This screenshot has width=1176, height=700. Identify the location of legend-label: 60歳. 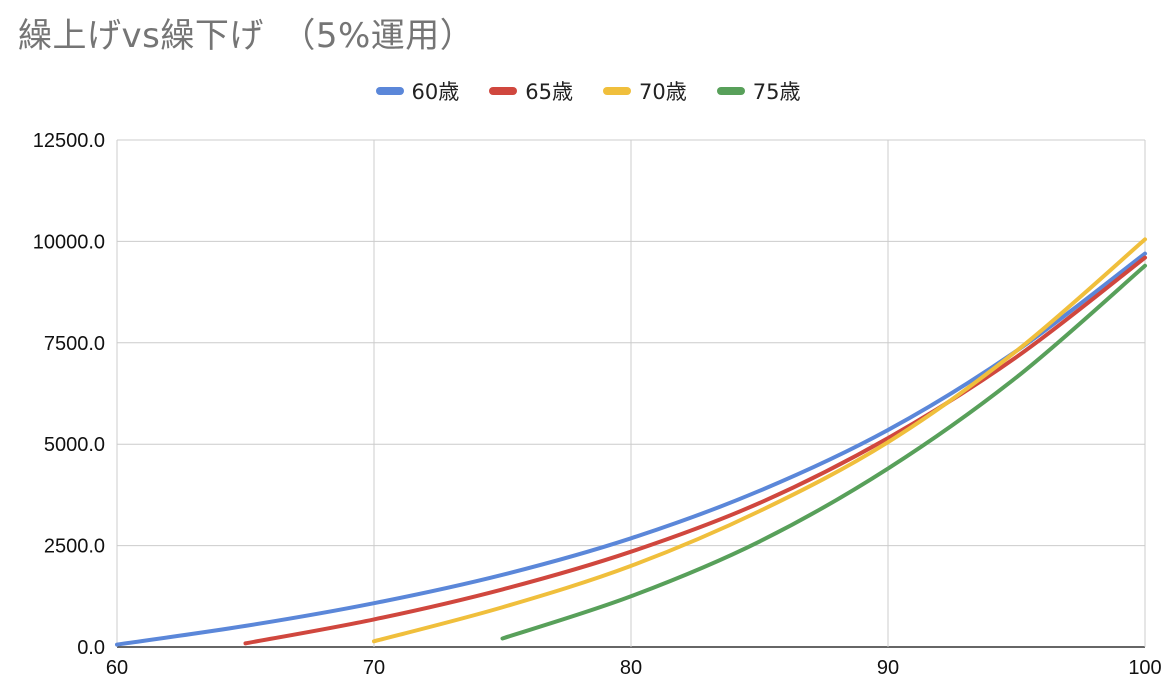
(435, 92).